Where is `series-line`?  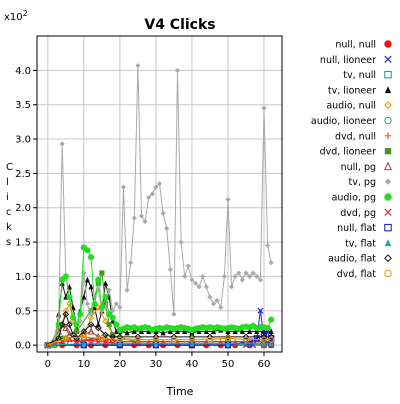 series-line is located at coordinates (159, 344).